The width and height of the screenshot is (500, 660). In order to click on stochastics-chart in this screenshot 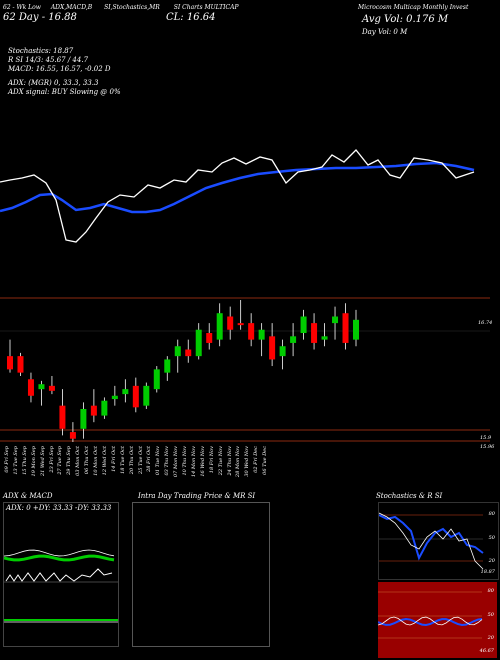, I will do `click(431, 541)`.